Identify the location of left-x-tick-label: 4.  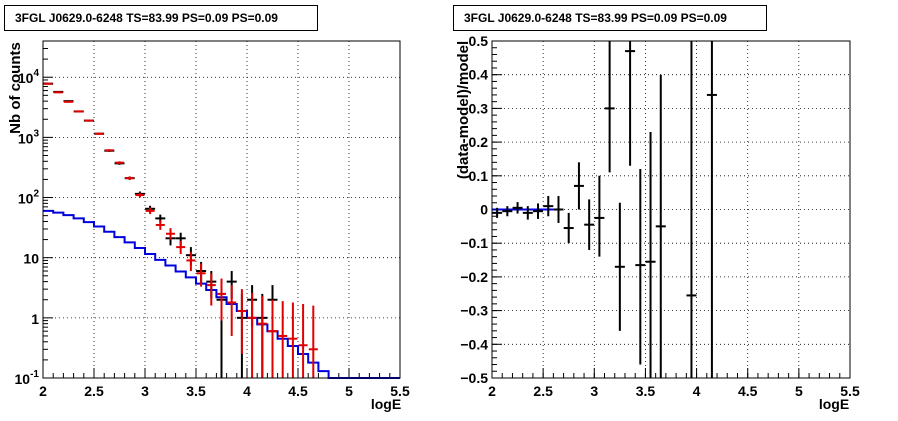
(247, 391).